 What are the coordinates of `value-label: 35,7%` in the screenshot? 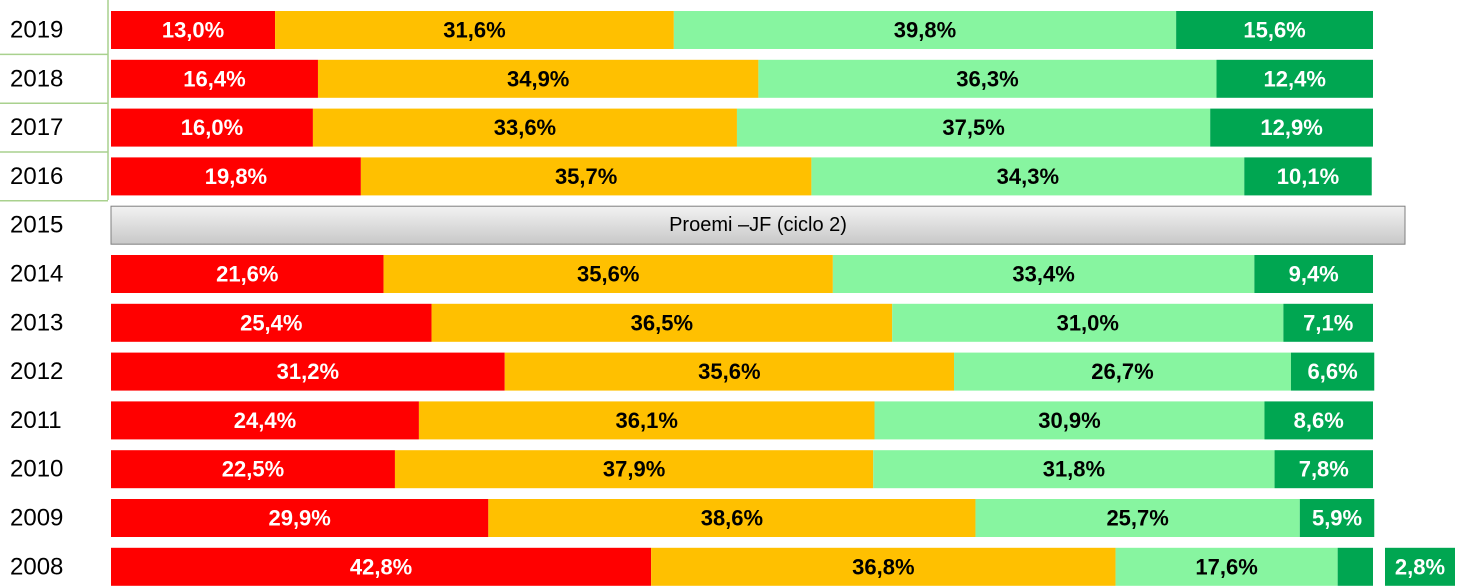 It's located at (586, 176).